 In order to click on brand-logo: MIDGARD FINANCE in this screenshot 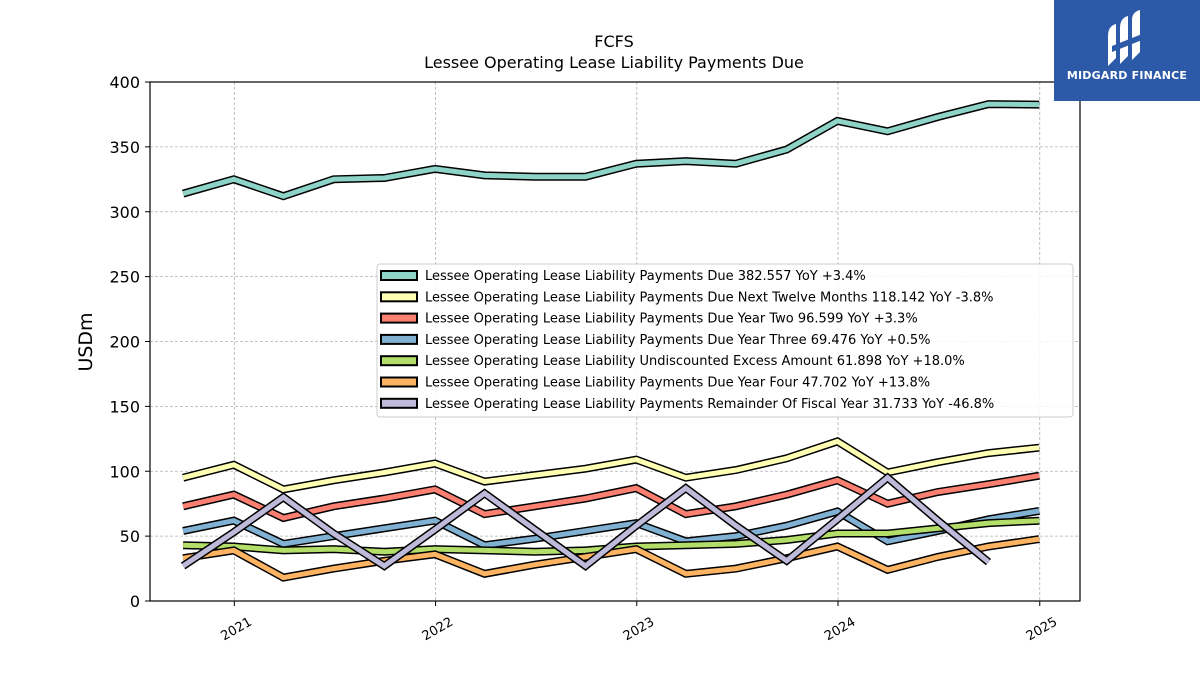, I will do `click(1127, 50)`.